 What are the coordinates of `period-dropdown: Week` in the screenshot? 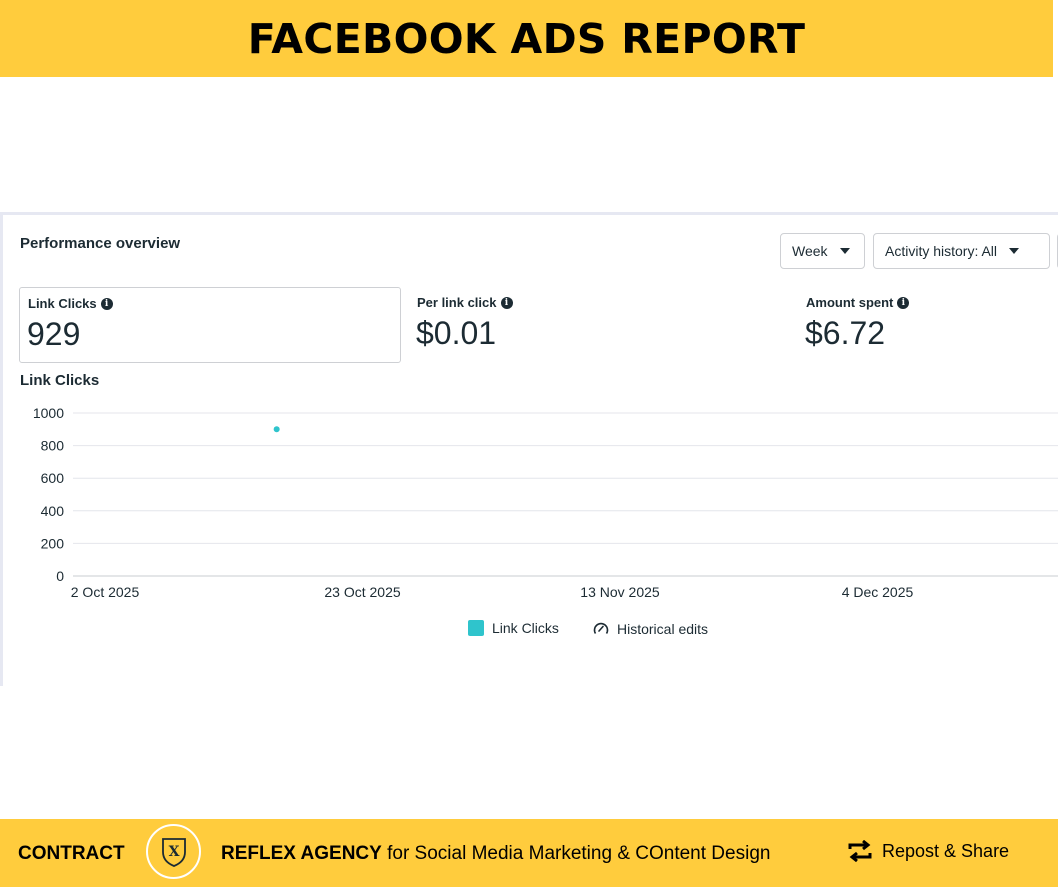 It's located at (822, 251).